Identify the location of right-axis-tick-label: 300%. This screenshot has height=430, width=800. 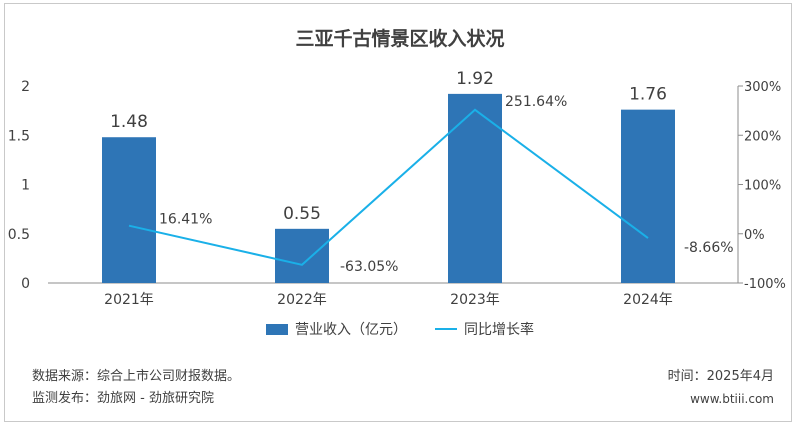
(762, 87).